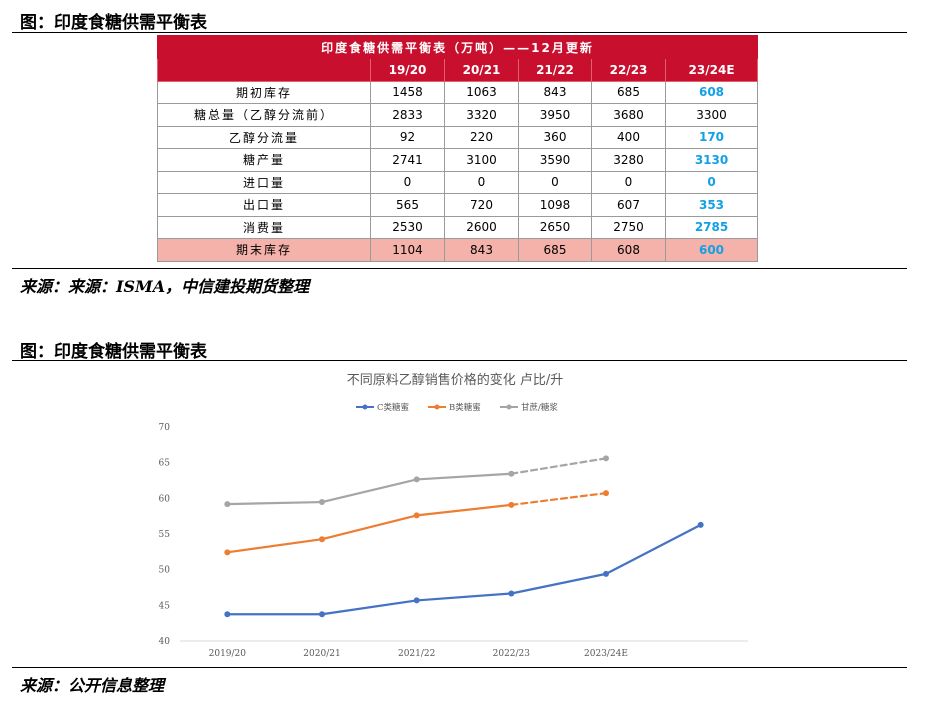 This screenshot has height=714, width=932. Describe the element at coordinates (407, 92) in the screenshot. I see `table-cell: 1458` at that location.